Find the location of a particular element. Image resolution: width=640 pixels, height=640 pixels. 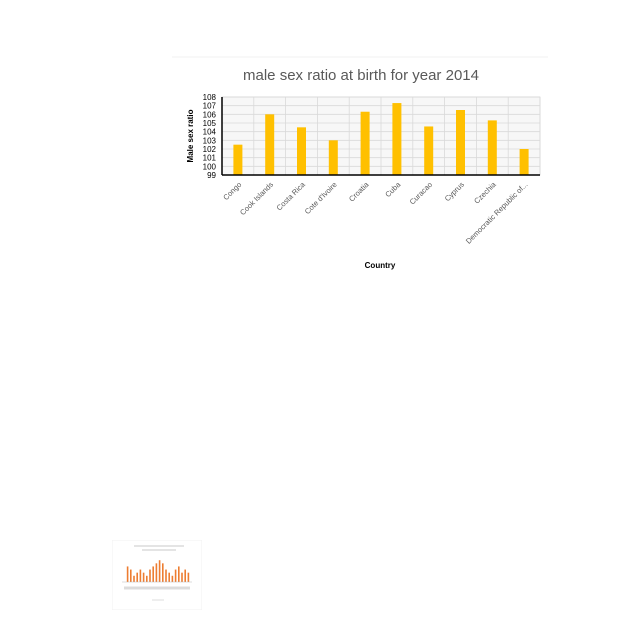

x-tick-label: Cuba is located at coordinates (393, 189).